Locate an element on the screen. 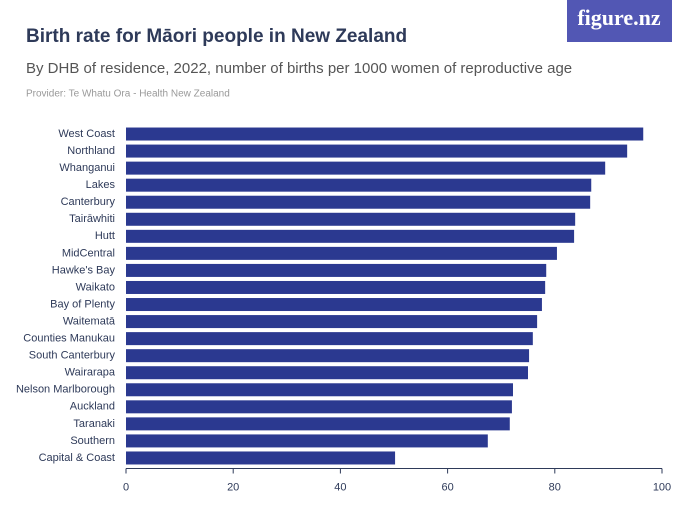 The height and width of the screenshot is (525, 700). y-tick-label: Counties Manukau is located at coordinates (69, 339).